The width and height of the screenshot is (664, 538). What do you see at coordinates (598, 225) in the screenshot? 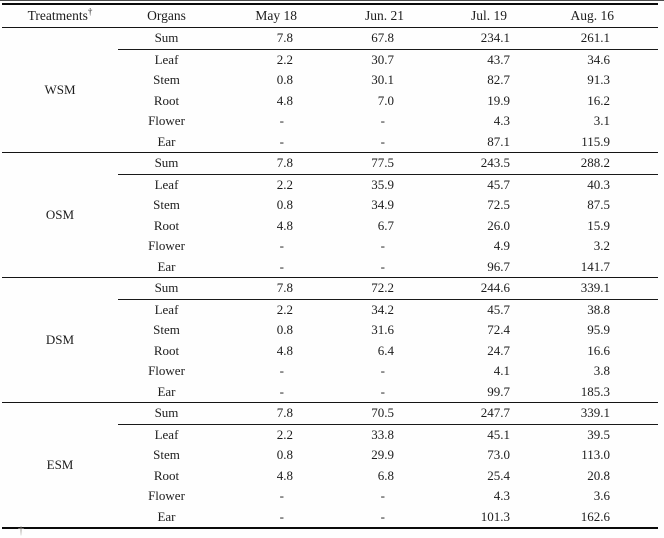
I see `value-cell: 15.9` at bounding box center [598, 225].